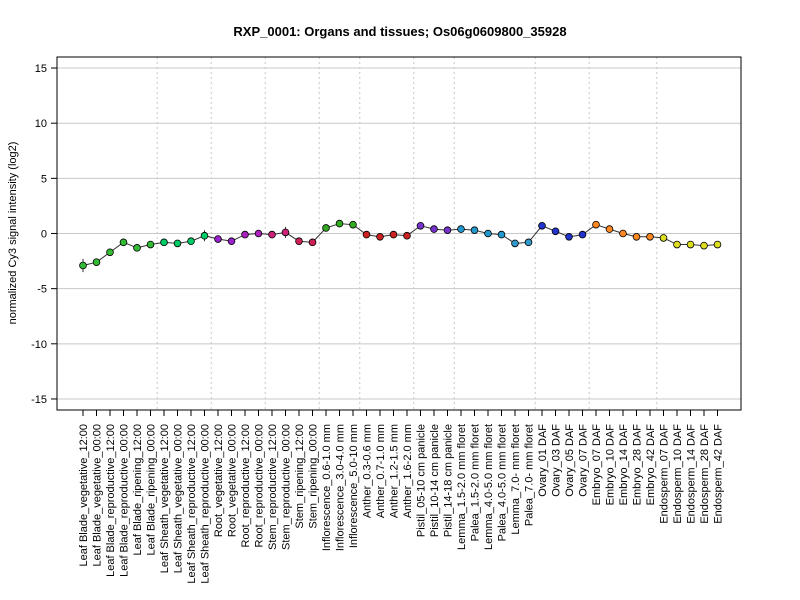 This screenshot has height=600, width=800. Describe the element at coordinates (368, 471) in the screenshot. I see `x-tick-label: Anther_0.3-0.6 mm` at that location.